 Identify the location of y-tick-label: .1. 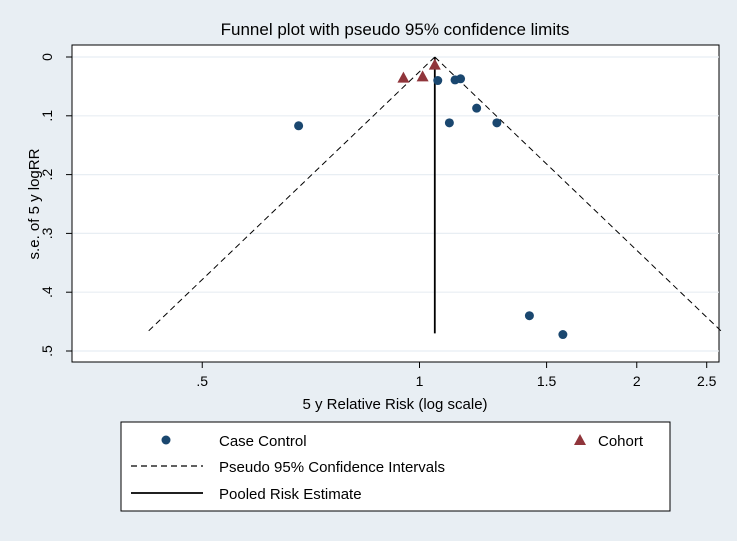
(47, 116).